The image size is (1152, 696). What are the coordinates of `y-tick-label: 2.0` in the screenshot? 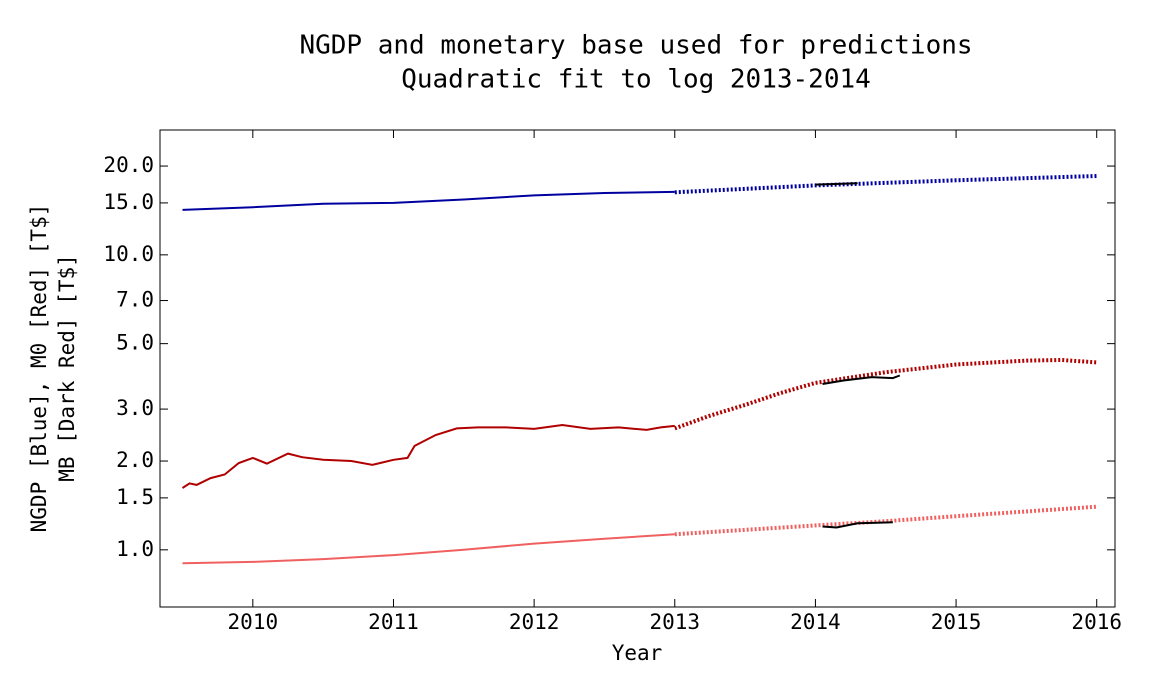 It's located at (135, 460).